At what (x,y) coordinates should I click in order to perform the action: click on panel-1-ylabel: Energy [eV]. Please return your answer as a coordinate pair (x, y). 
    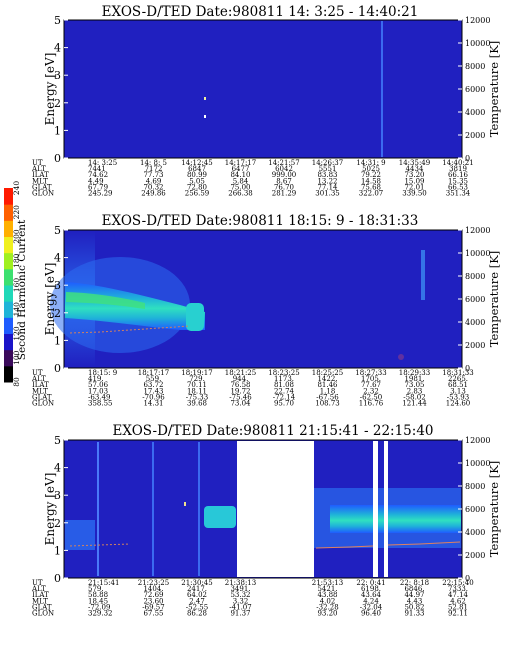
    Looking at the image, I should click on (50, 89).